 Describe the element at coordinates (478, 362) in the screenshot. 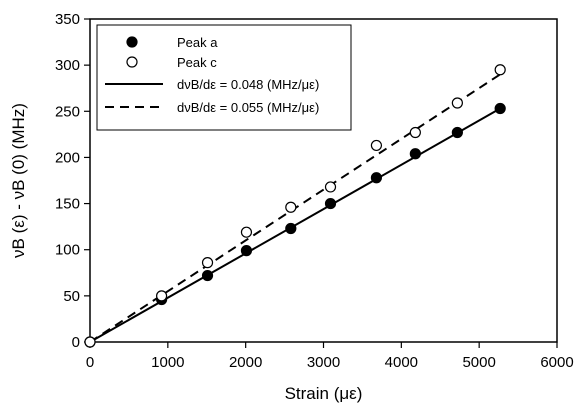

I see `x-tick-label: 5000` at that location.